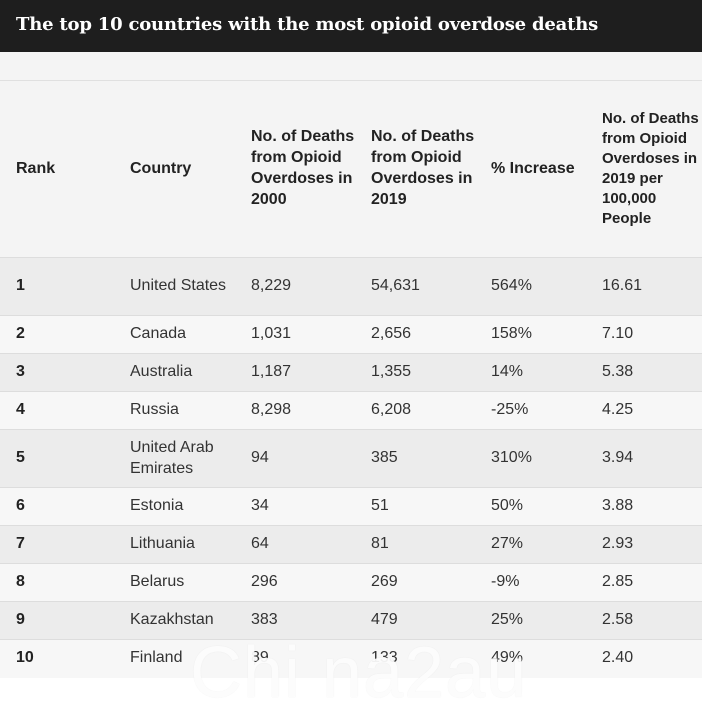  What do you see at coordinates (532, 620) in the screenshot?
I see `percent-increase-cell: 25%` at bounding box center [532, 620].